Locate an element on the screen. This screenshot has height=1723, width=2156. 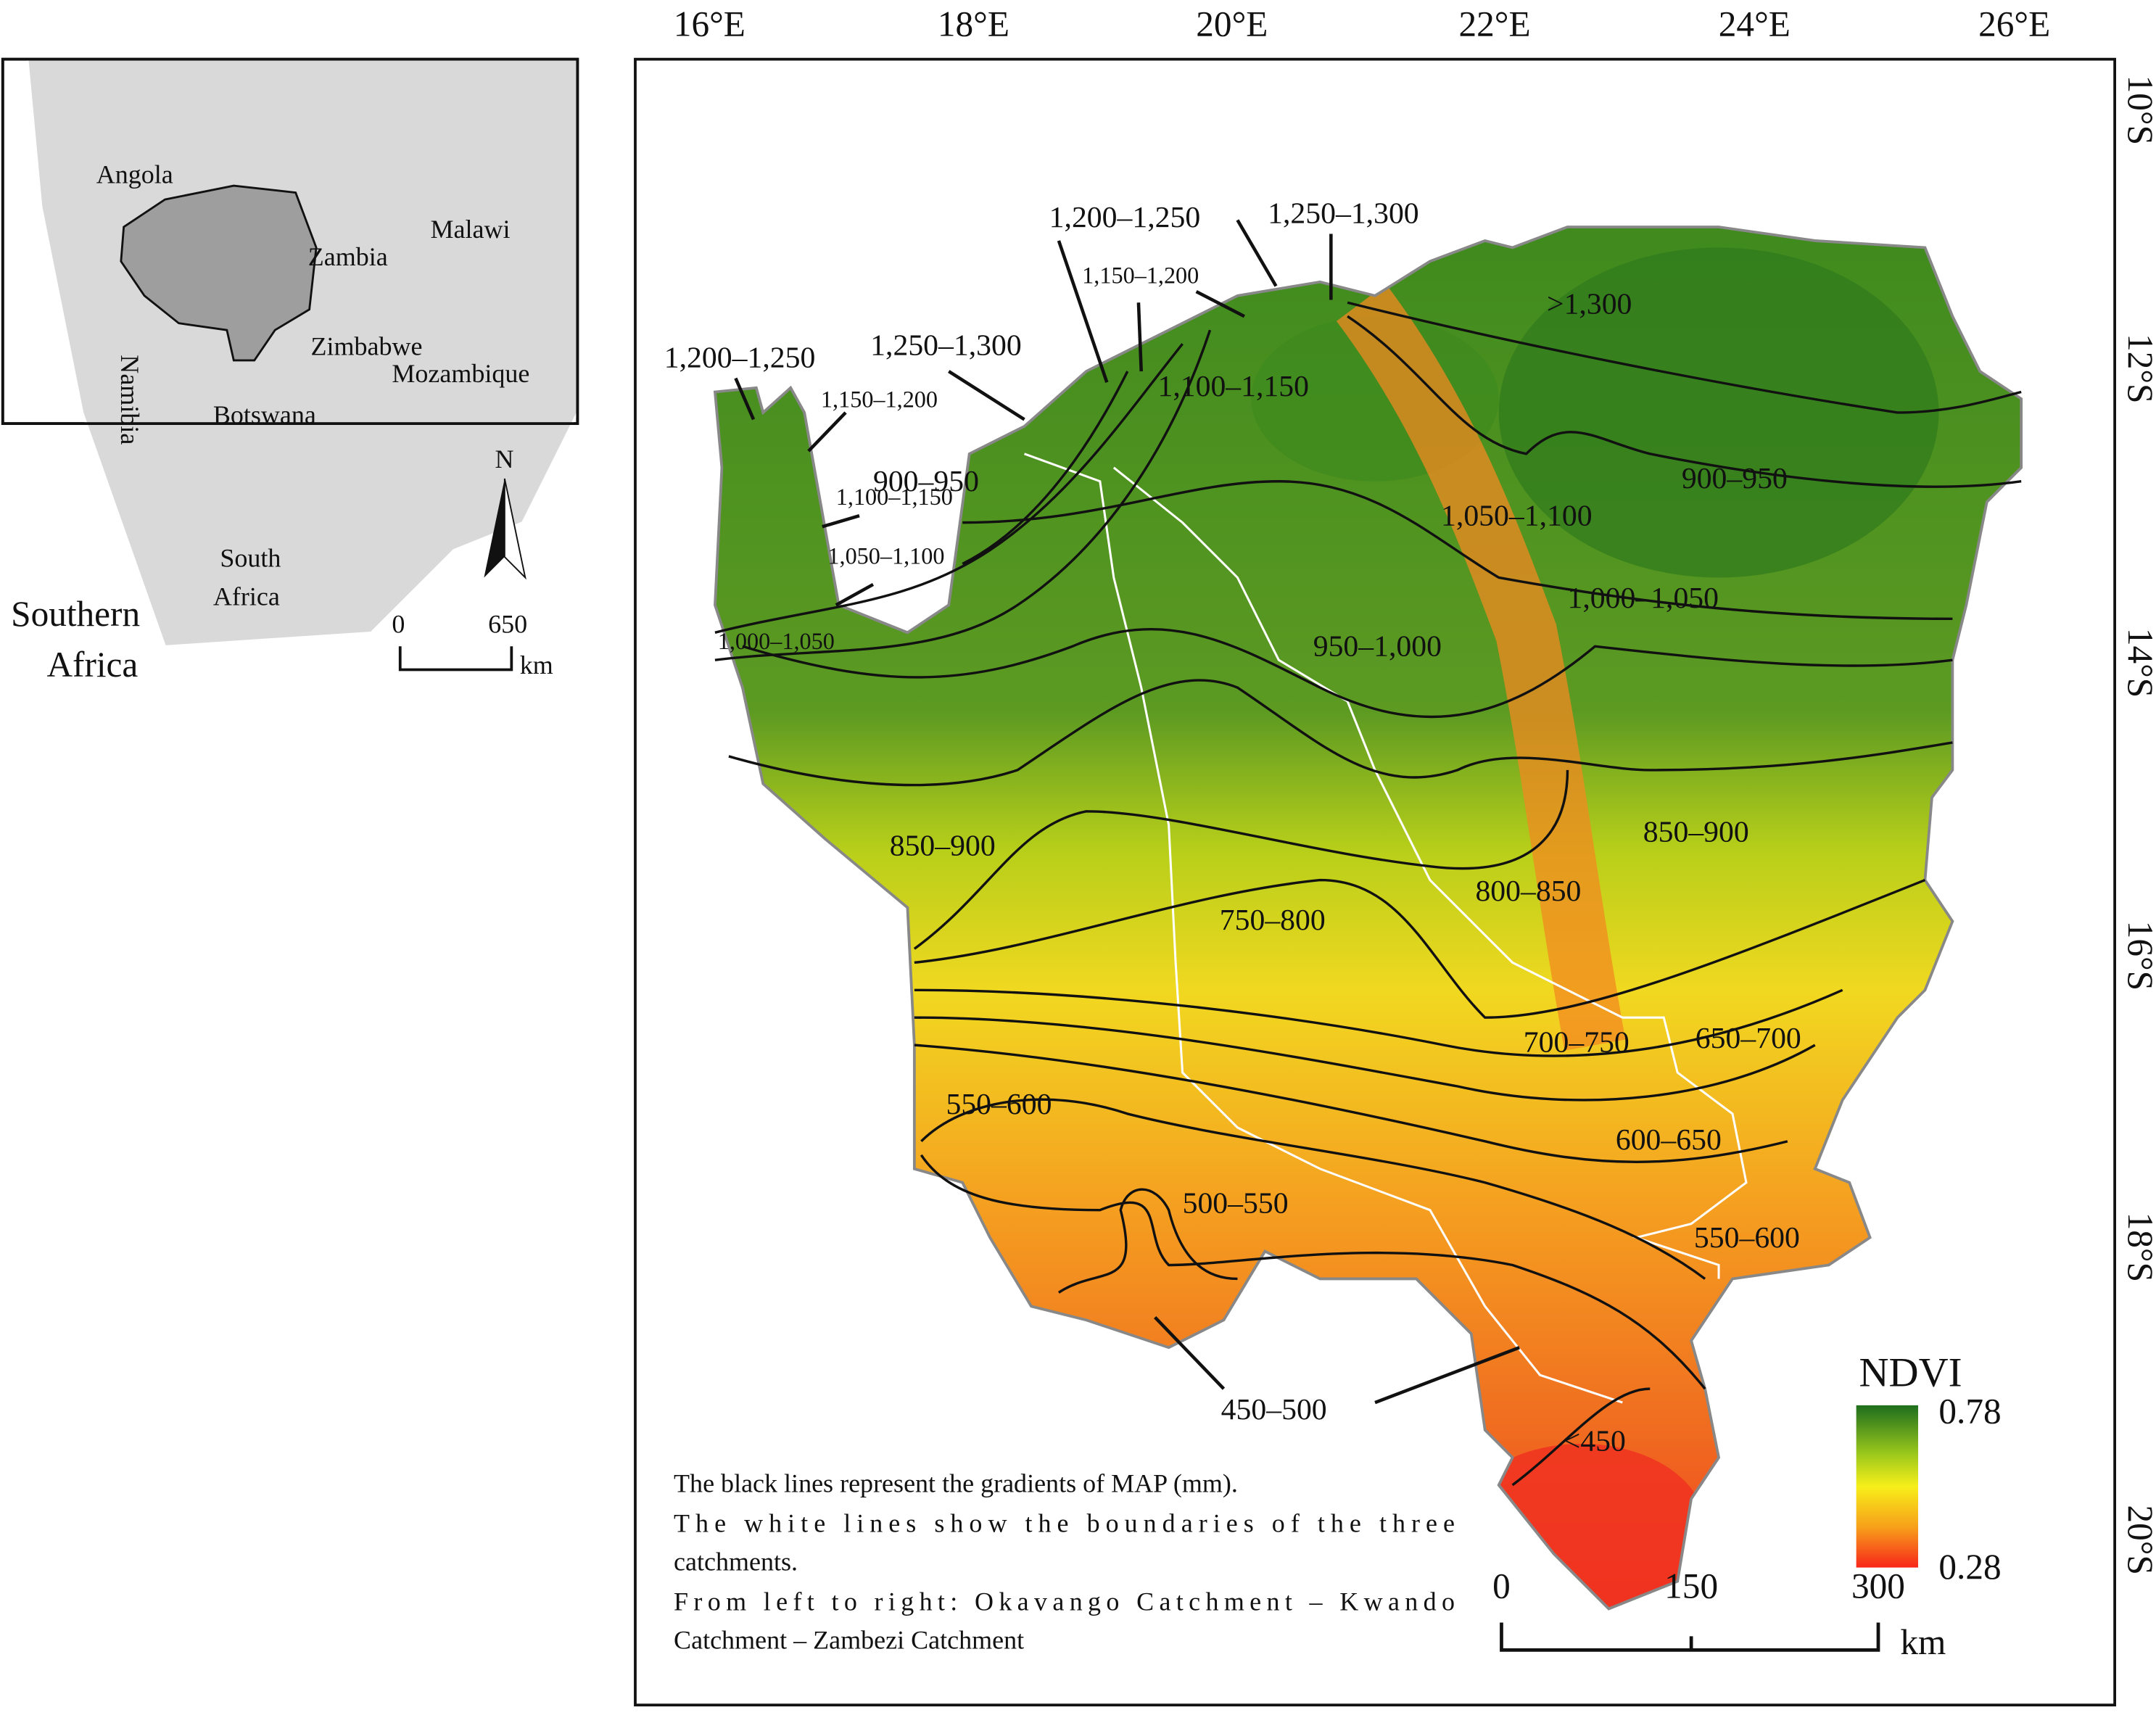
lon-label: 20°E is located at coordinates (1232, 24).